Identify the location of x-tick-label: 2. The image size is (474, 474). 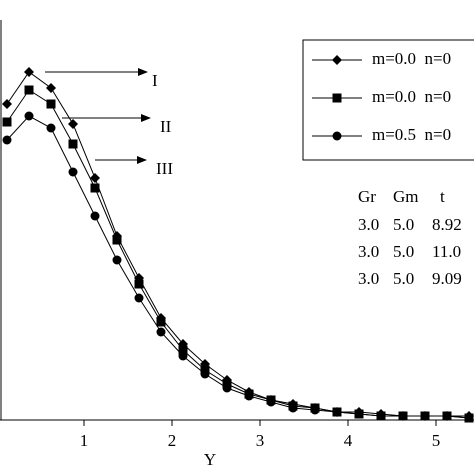
(172, 440).